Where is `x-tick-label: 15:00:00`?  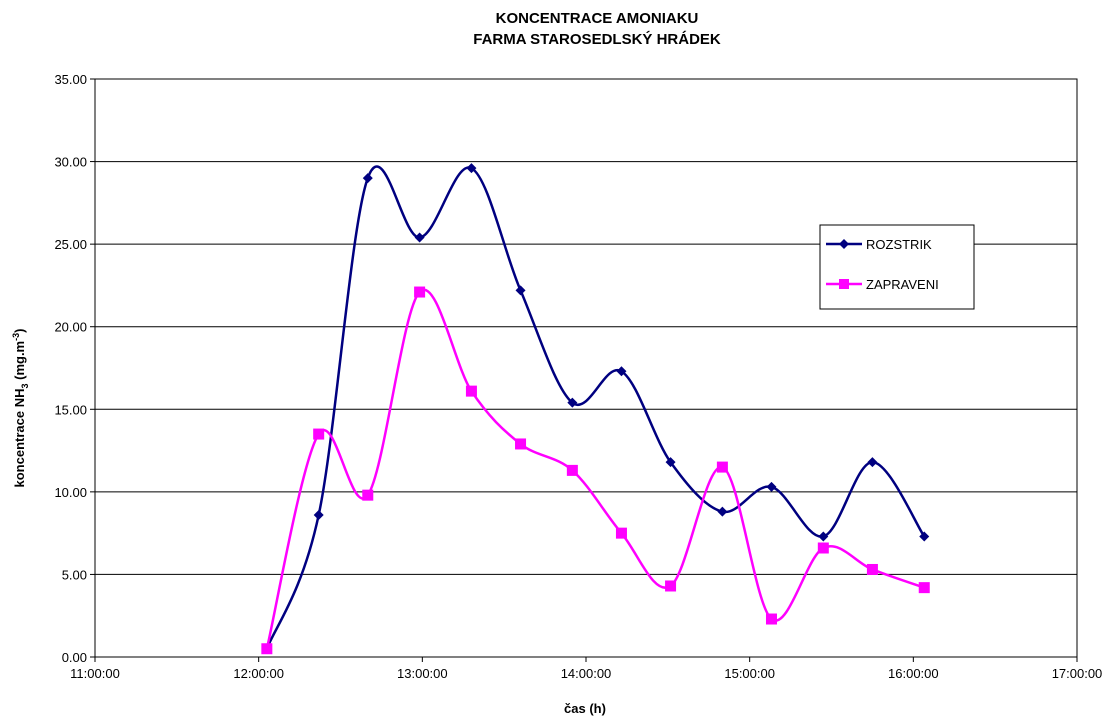 x-tick-label: 15:00:00 is located at coordinates (749, 673).